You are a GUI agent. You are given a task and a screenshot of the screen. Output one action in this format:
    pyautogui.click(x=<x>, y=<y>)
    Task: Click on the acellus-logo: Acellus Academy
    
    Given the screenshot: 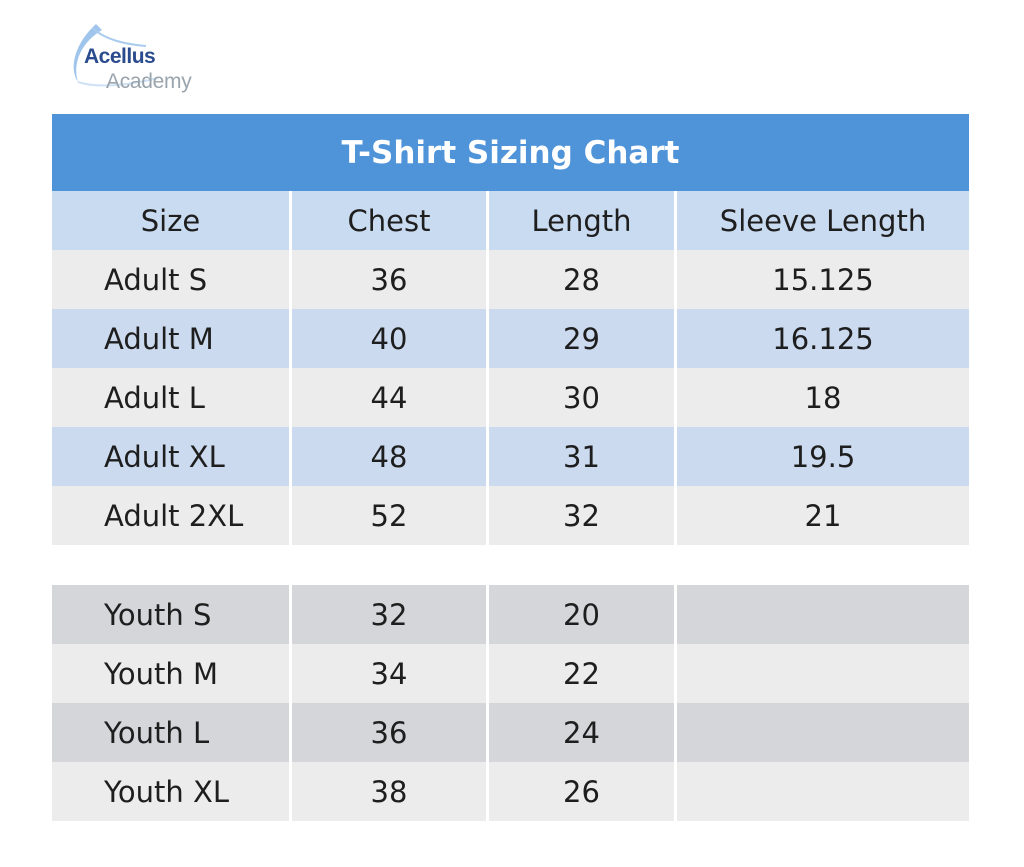 What is the action you would take?
    pyautogui.click(x=141, y=60)
    